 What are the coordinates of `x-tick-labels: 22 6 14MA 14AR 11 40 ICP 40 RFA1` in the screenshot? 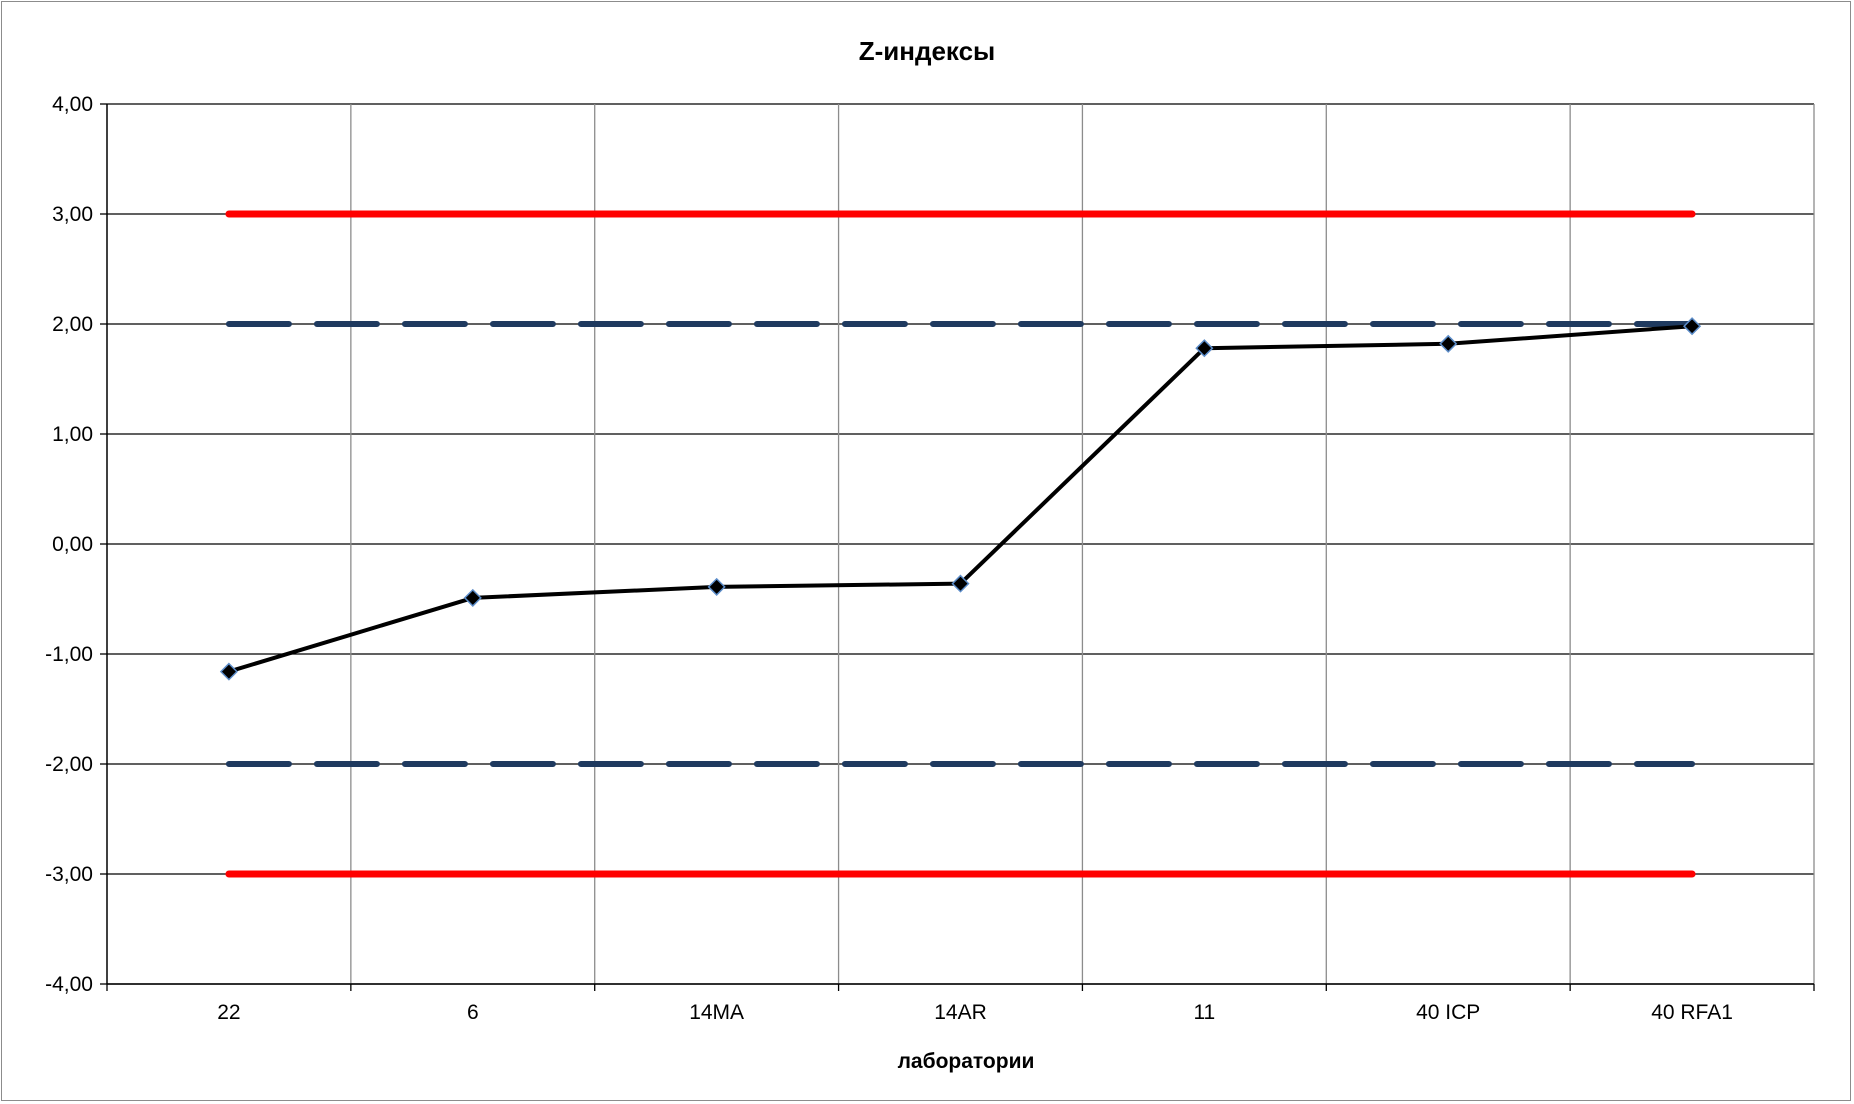 It's located at (975, 1012).